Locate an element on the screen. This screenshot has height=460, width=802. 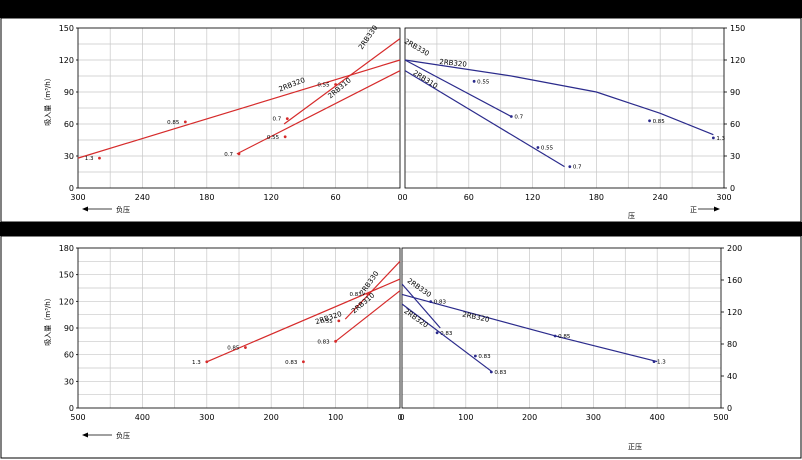
right-x-tick-label: 120 is located at coordinates (532, 197).